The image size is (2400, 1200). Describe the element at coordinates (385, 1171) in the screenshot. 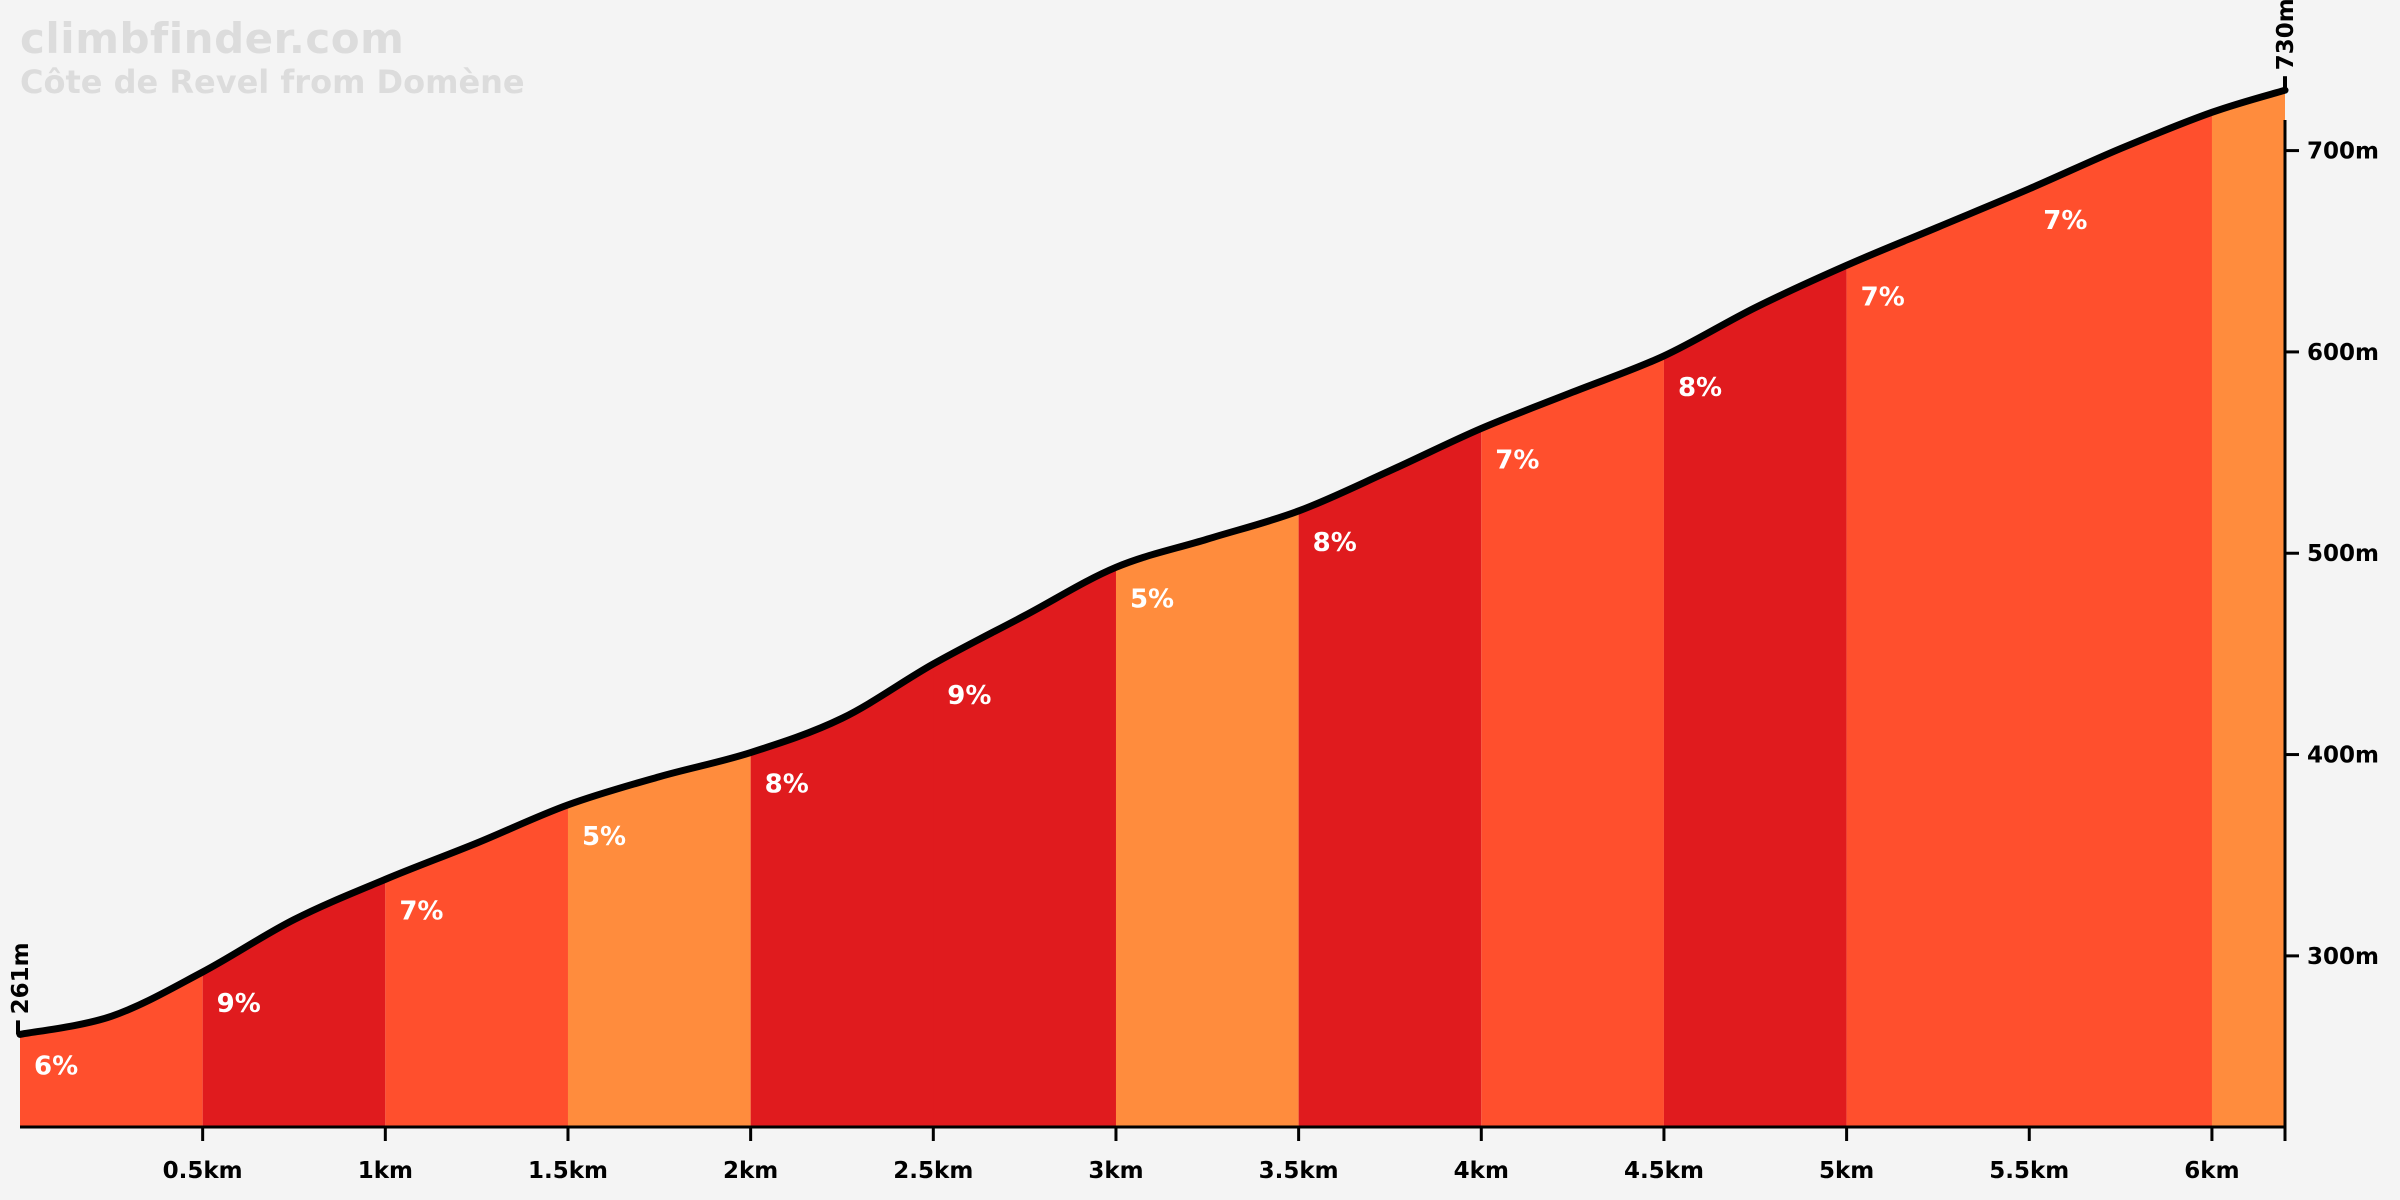

I see `x-tick-label: 1km` at that location.